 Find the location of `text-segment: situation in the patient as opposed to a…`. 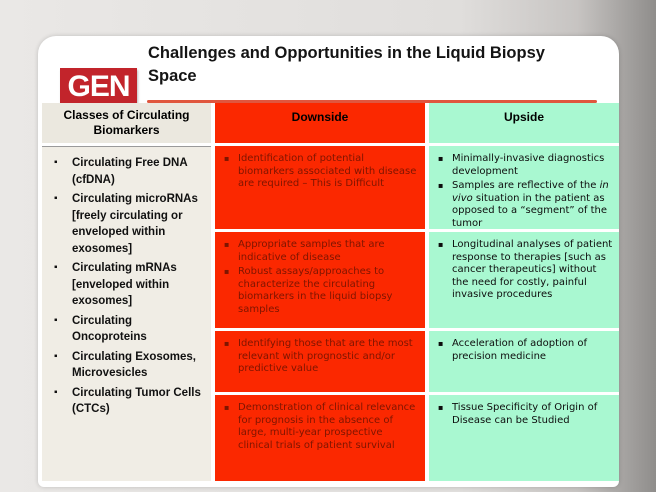

text-segment: situation in the patient as opposed to a… is located at coordinates (529, 210).